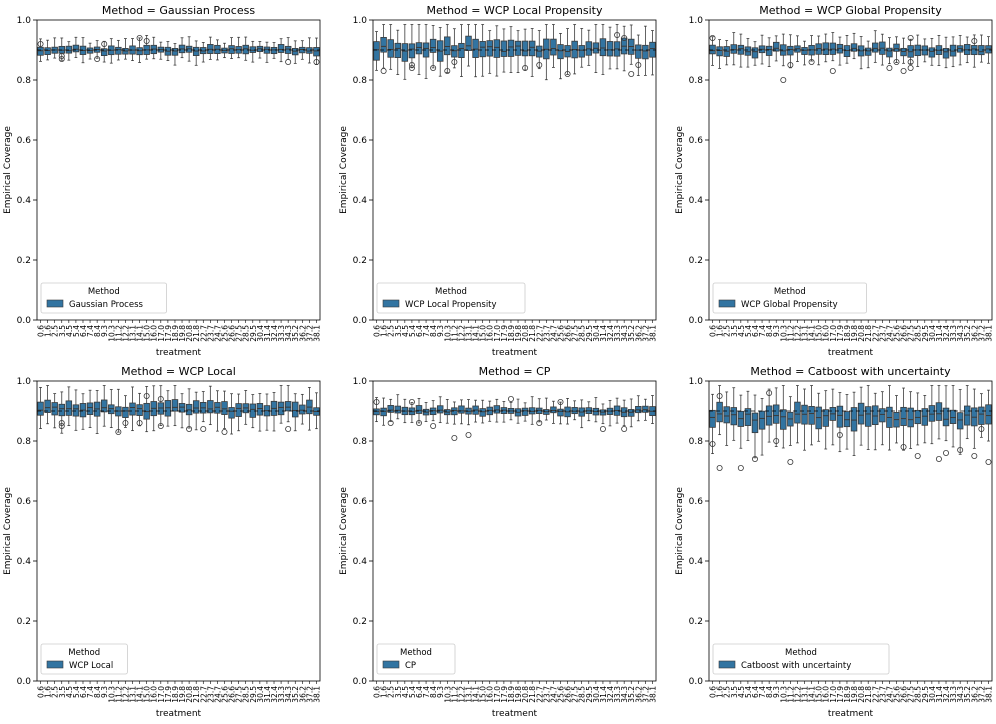  Describe the element at coordinates (575, 333) in the screenshot. I see `x-tick-label: 27.5` at that location.